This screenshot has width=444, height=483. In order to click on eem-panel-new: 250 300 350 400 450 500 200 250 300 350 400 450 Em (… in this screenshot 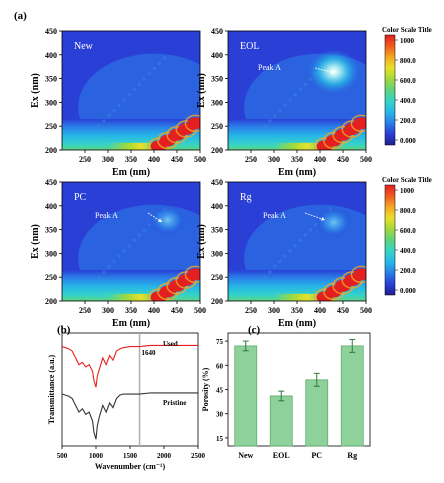, I will do `click(118, 102)`.